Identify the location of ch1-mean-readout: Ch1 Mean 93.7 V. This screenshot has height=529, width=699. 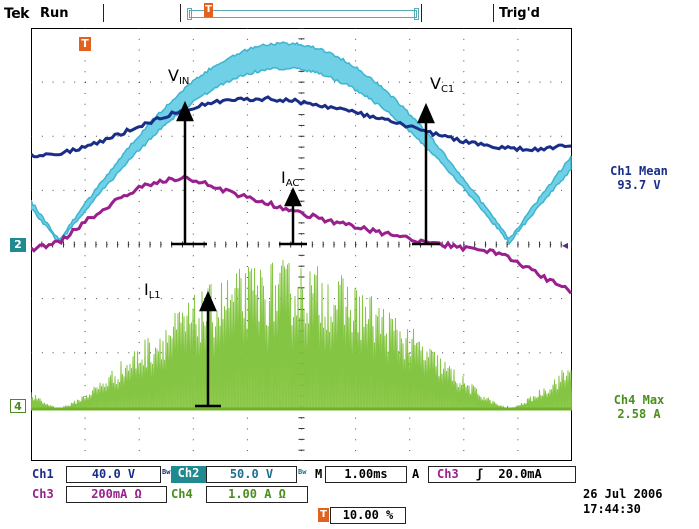
(639, 178).